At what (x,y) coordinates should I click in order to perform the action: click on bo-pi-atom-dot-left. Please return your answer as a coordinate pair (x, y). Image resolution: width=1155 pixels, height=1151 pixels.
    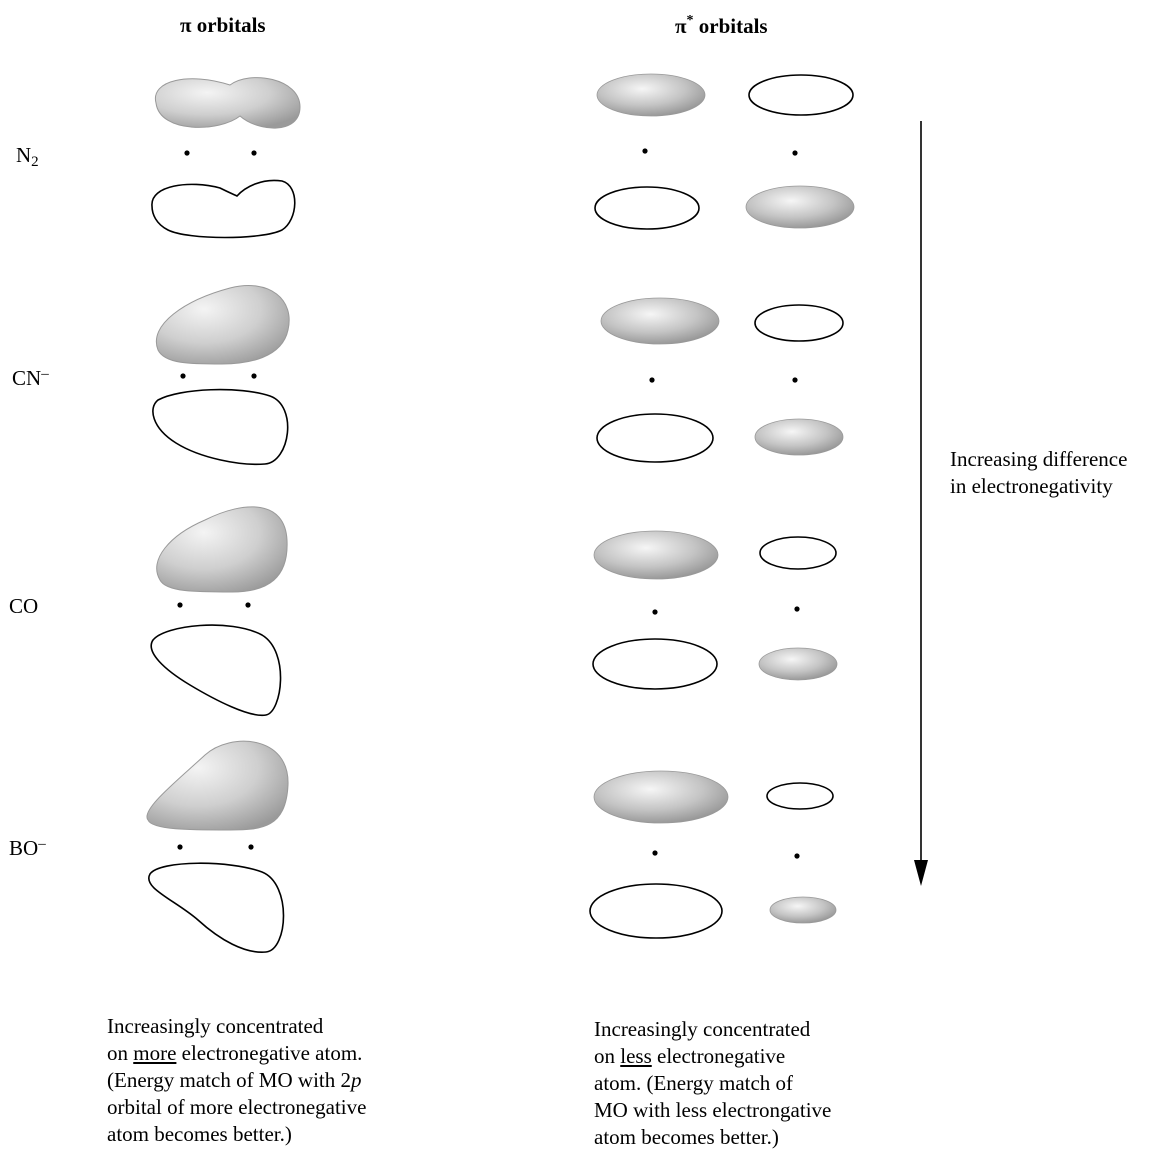
    Looking at the image, I should click on (180, 847).